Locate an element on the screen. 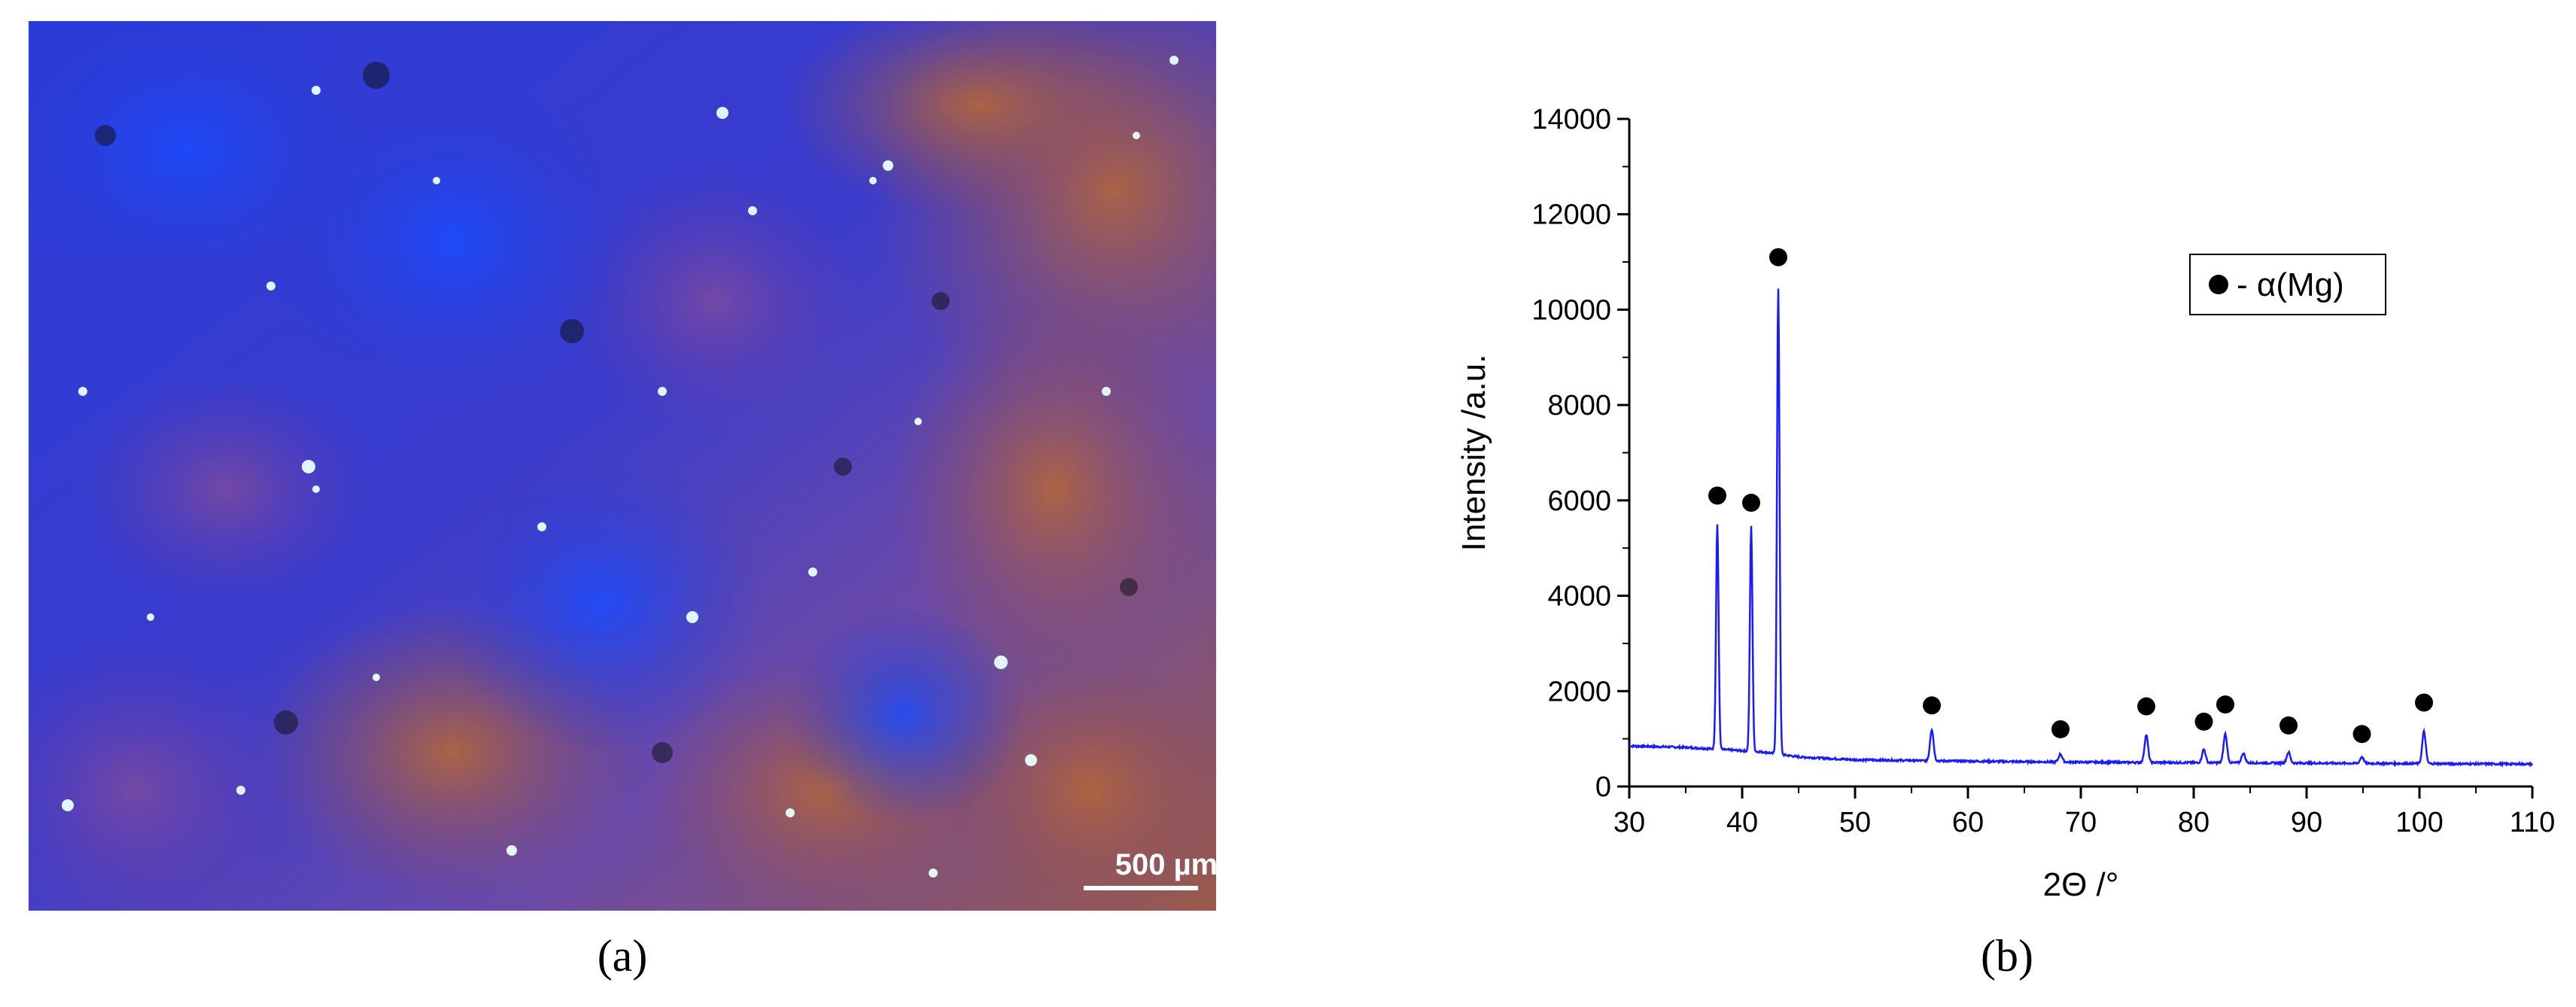 The image size is (2576, 1007). x-tick-label: 110 is located at coordinates (2533, 823).